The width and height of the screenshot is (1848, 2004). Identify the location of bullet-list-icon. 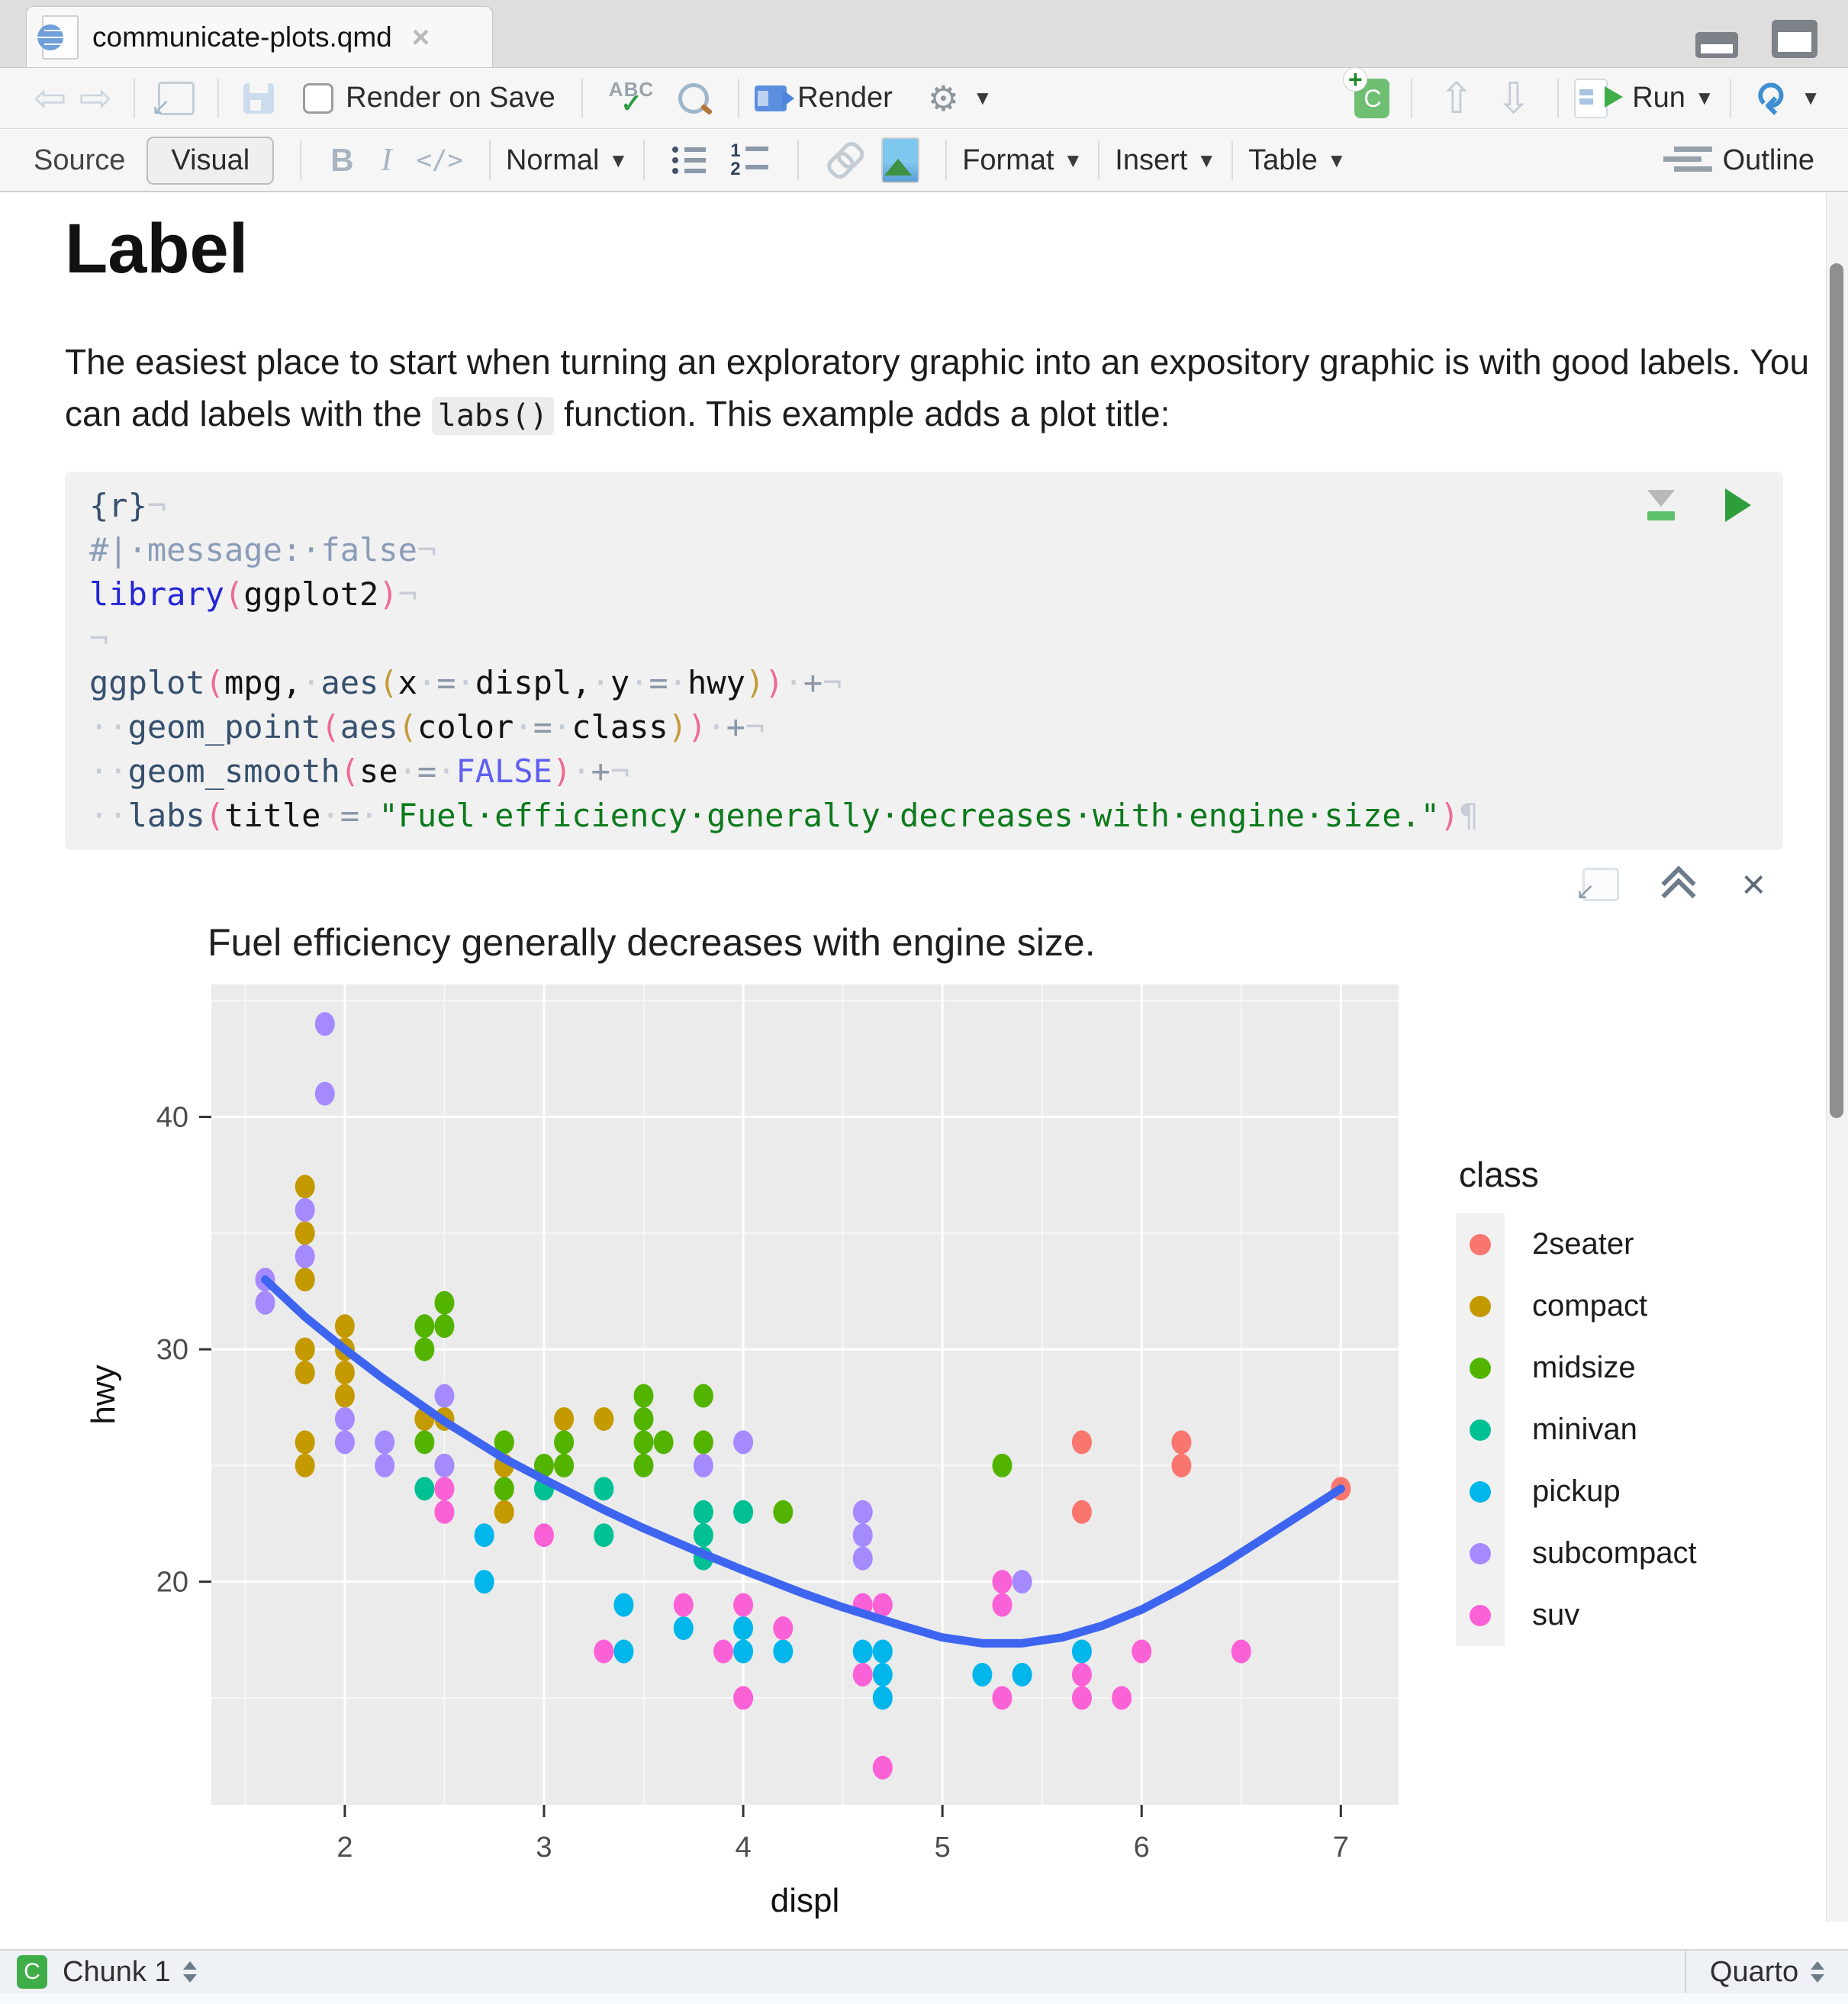
(689, 160).